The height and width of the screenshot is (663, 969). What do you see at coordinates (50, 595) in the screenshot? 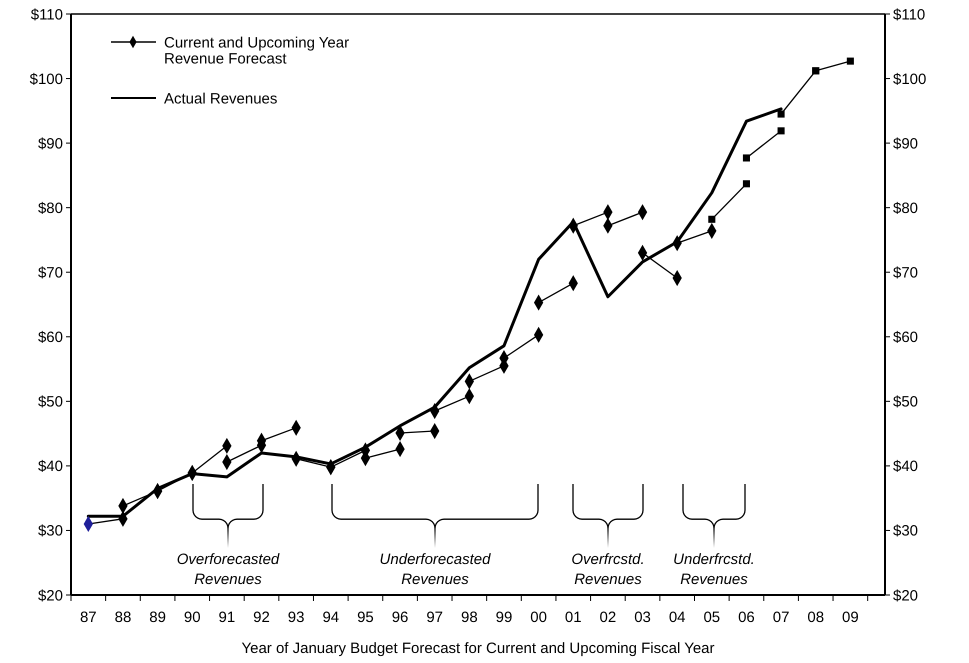
I see `y-tick-label: $20` at bounding box center [50, 595].